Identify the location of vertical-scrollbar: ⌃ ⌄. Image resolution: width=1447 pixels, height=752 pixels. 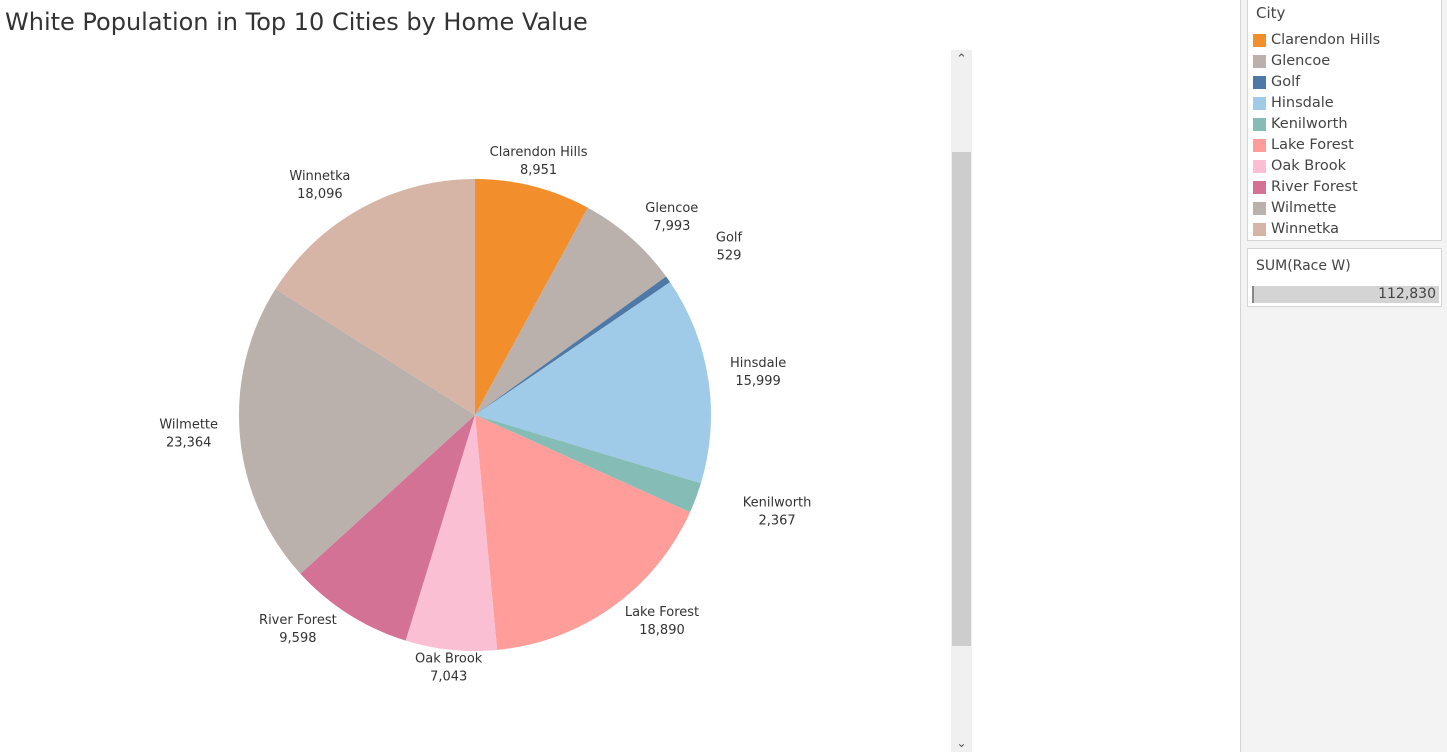
(961, 401).